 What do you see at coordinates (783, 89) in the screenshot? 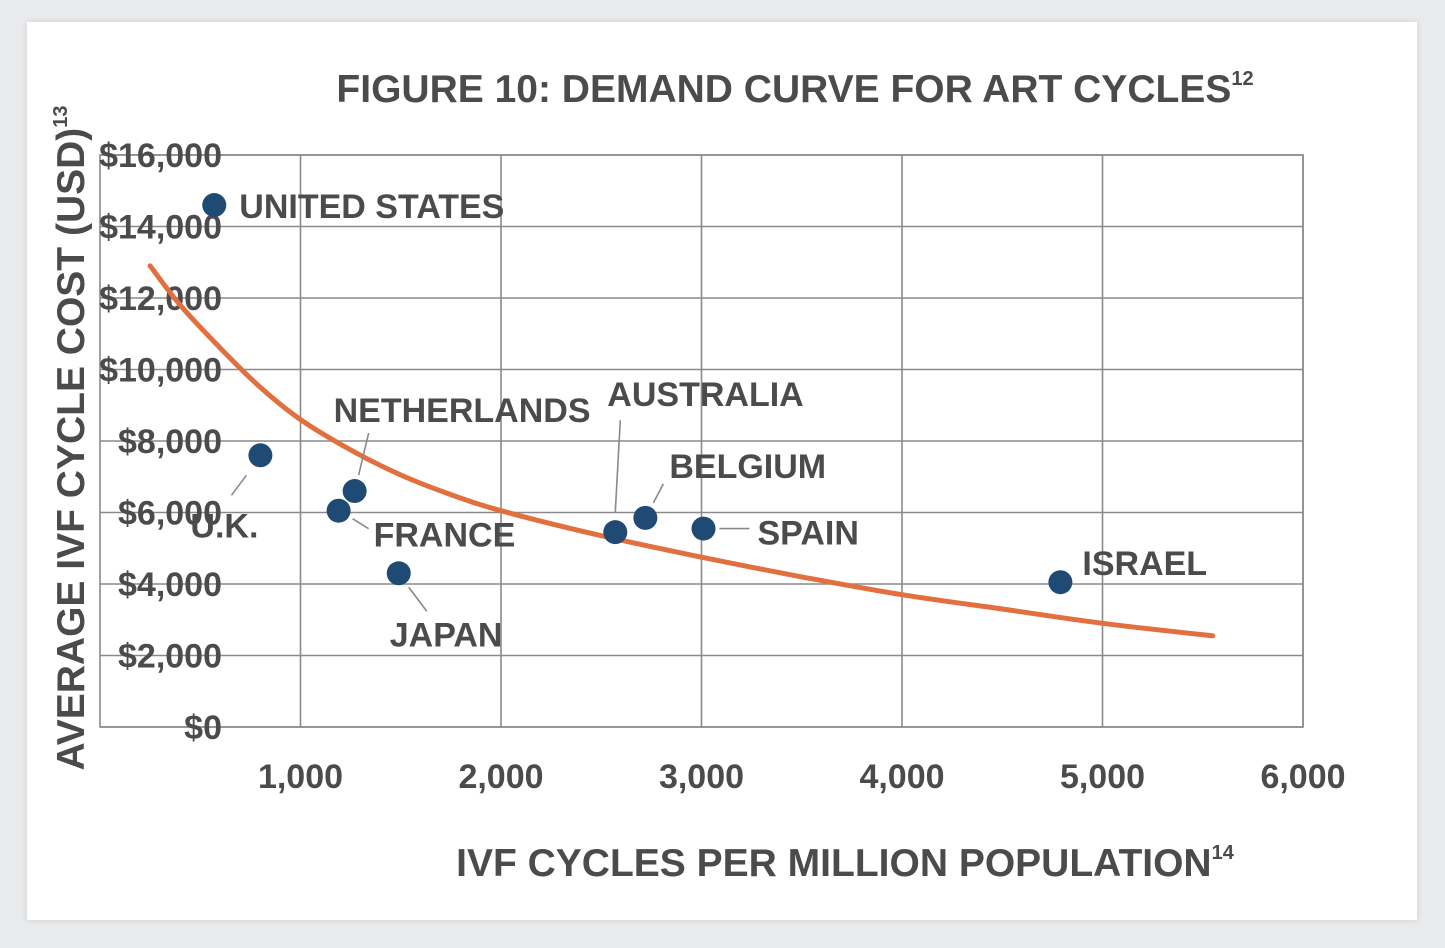
I see `chart-title-text: FIGURE 10: DEMAND CURVE FOR ART CYCLES` at bounding box center [783, 89].